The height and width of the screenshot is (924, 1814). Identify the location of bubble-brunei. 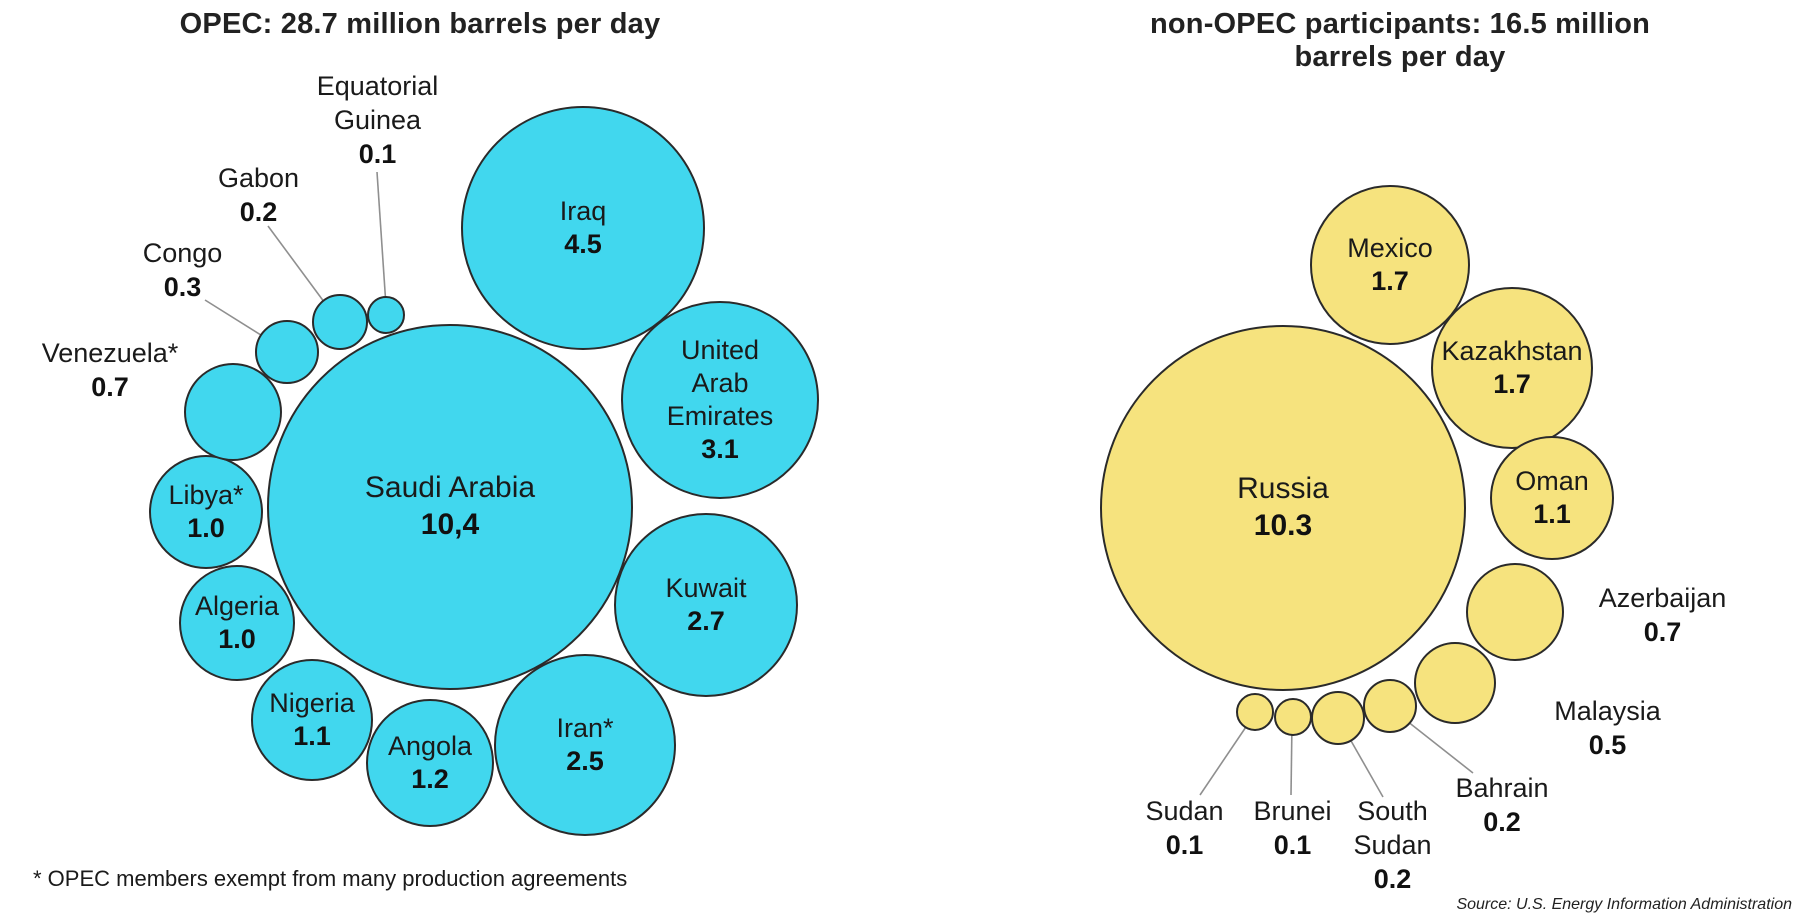
(1293, 717).